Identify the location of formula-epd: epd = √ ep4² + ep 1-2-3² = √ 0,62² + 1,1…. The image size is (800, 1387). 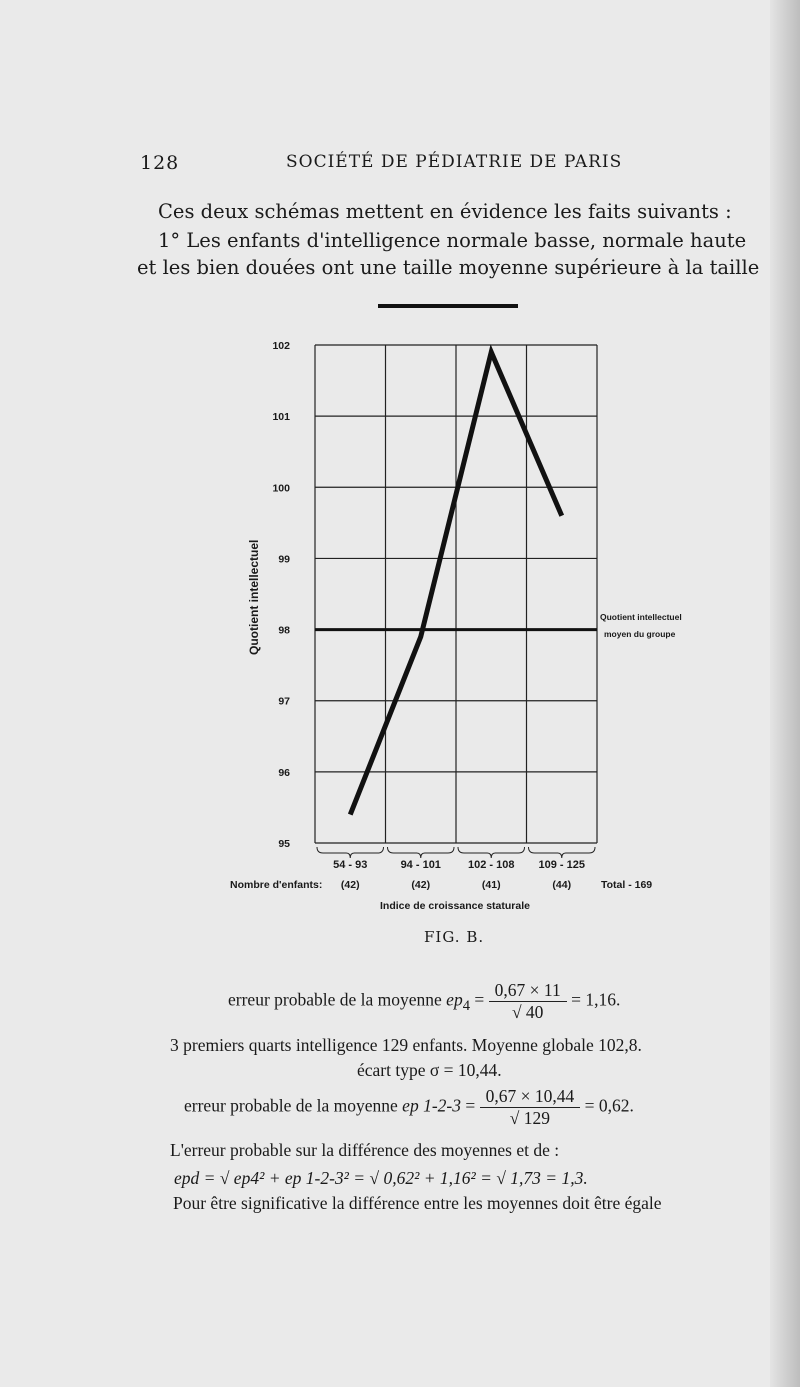
(381, 1178).